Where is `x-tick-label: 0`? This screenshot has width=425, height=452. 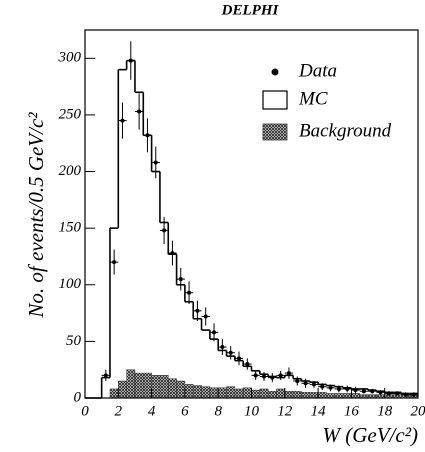 x-tick-label: 0 is located at coordinates (85, 411).